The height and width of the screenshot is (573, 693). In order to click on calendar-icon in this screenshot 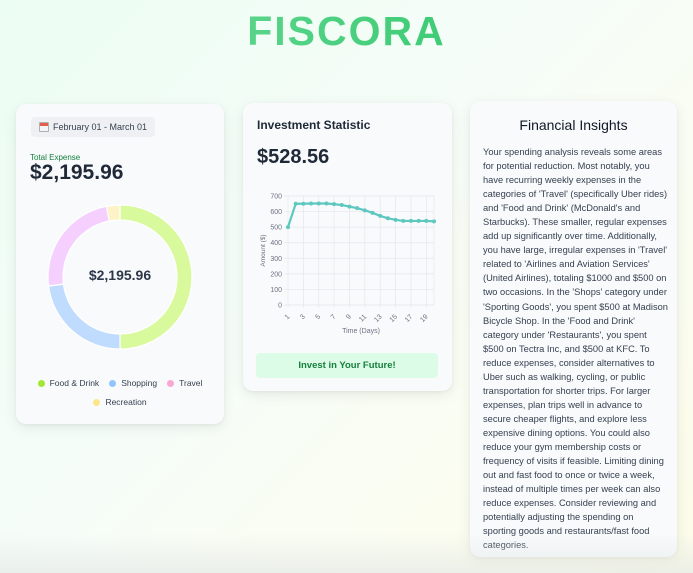, I will do `click(44, 127)`.